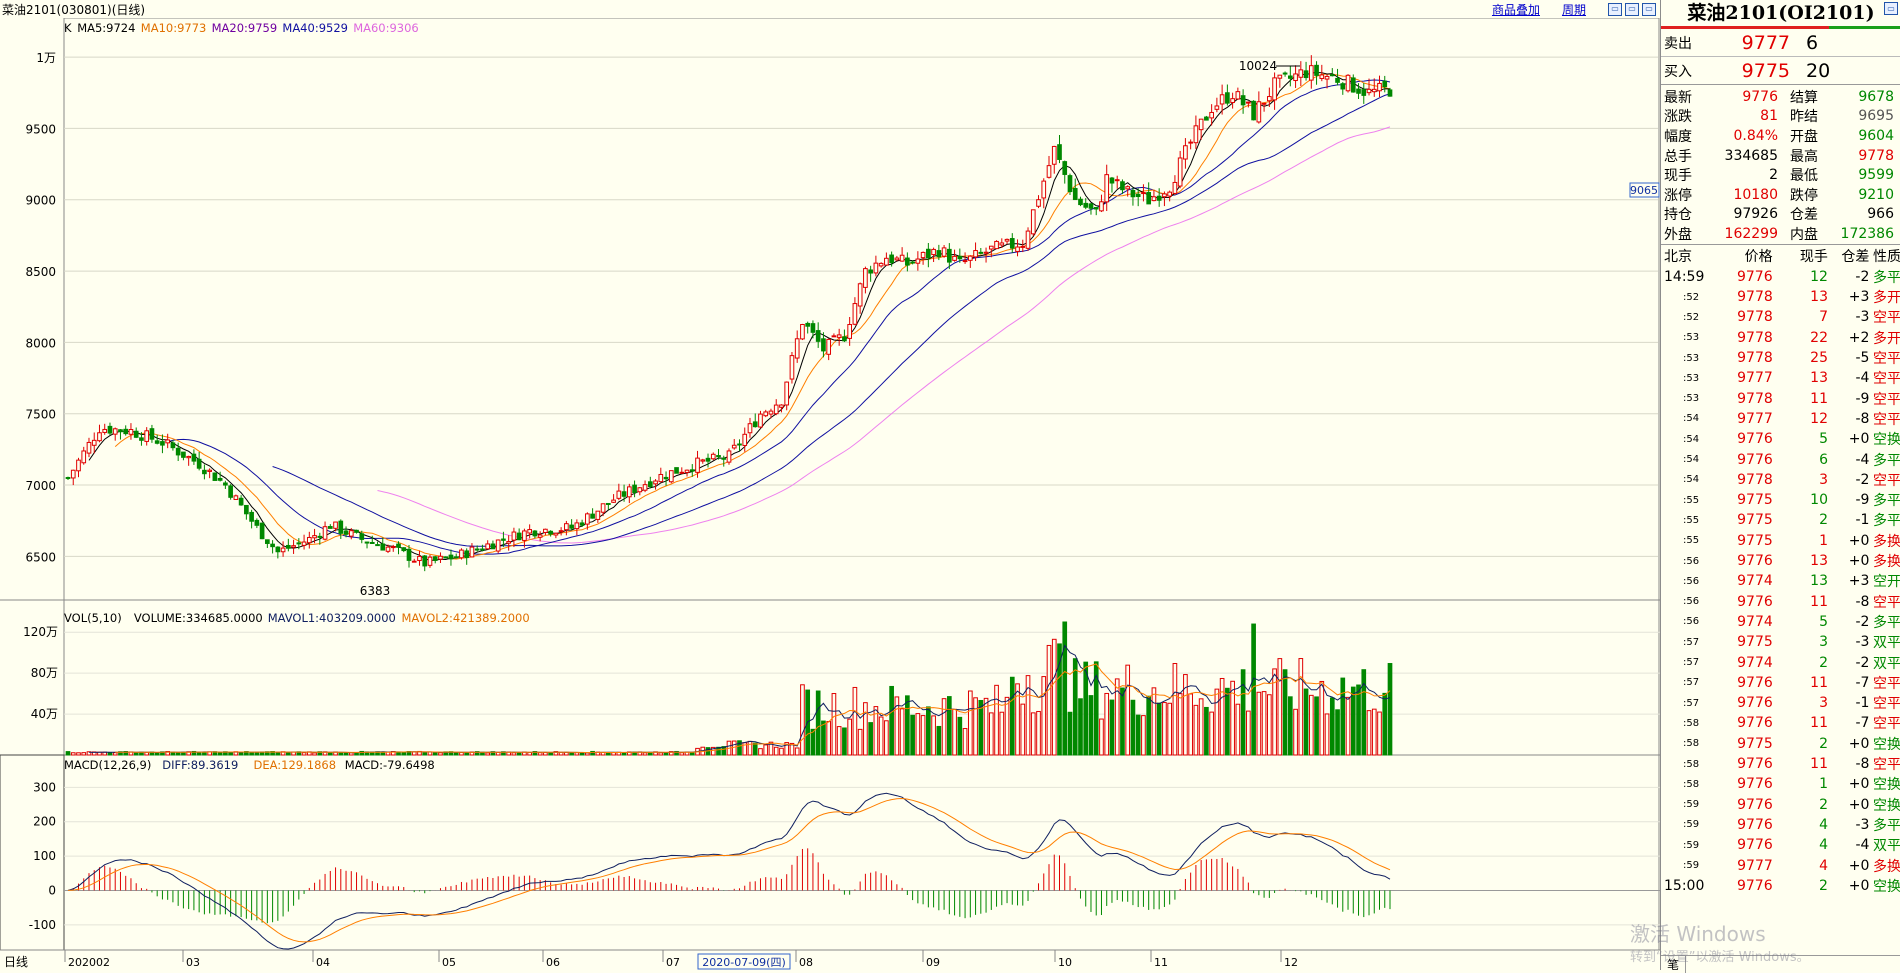  What do you see at coordinates (1644, 190) in the screenshot?
I see `price-marker-label: 9065` at bounding box center [1644, 190].